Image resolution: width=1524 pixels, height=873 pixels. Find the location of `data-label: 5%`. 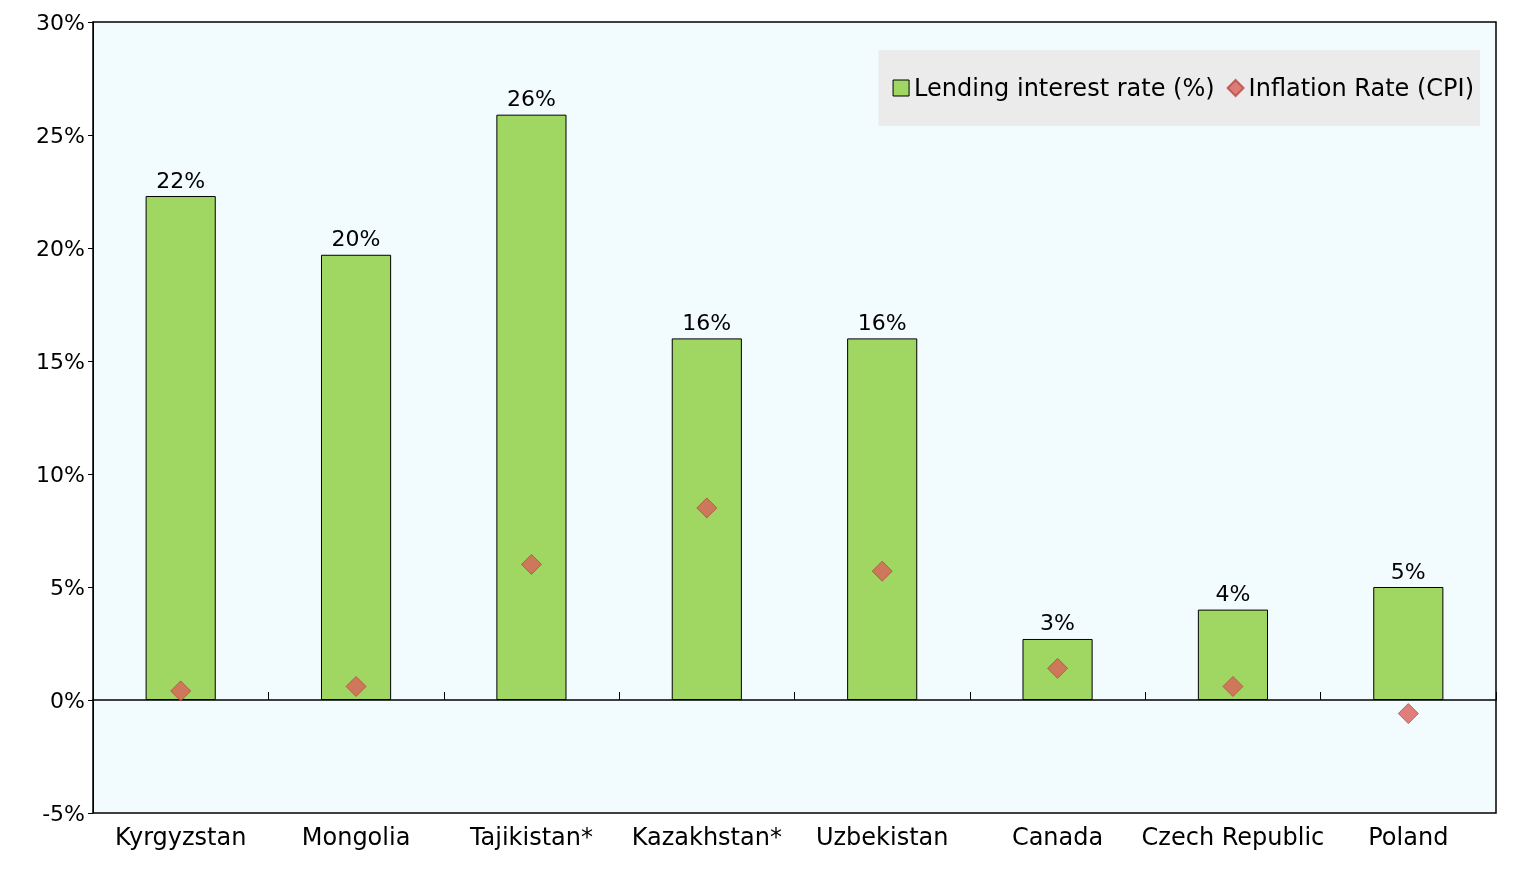

data-label: 5% is located at coordinates (1408, 571).